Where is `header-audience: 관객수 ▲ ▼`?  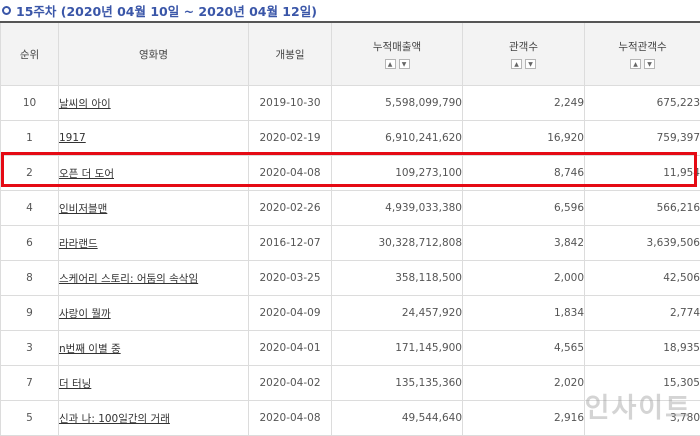 header-audience: 관객수 ▲ ▼ is located at coordinates (524, 54).